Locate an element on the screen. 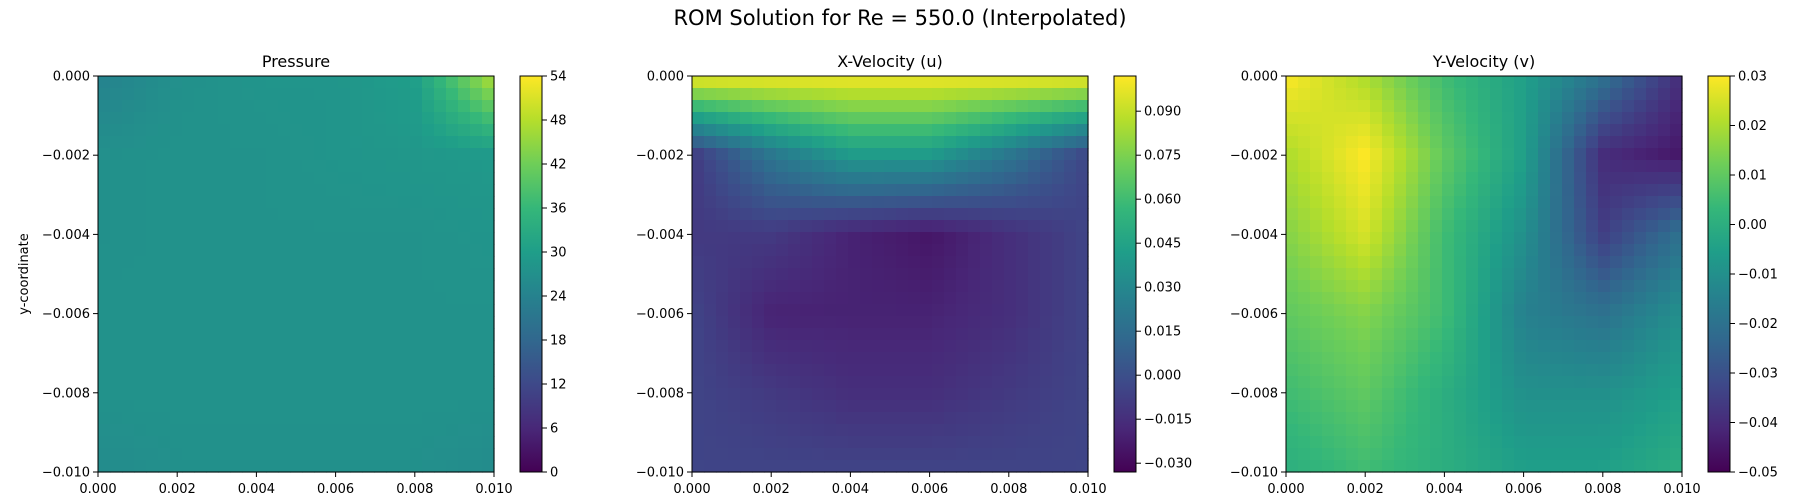 Image resolution: width=1800 pixels, height=504 pixels. colorbar-tick-label: 0.060 is located at coordinates (1162, 200).